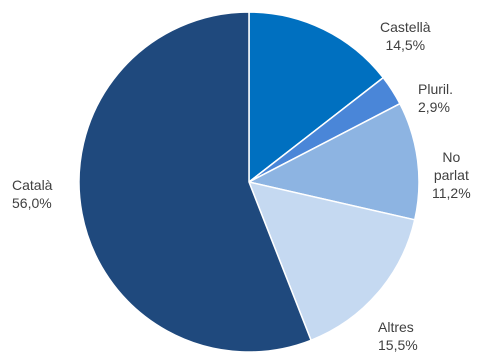 The width and height of the screenshot is (486, 358). I want to click on pie-slice-no-parlat, so click(334, 161).